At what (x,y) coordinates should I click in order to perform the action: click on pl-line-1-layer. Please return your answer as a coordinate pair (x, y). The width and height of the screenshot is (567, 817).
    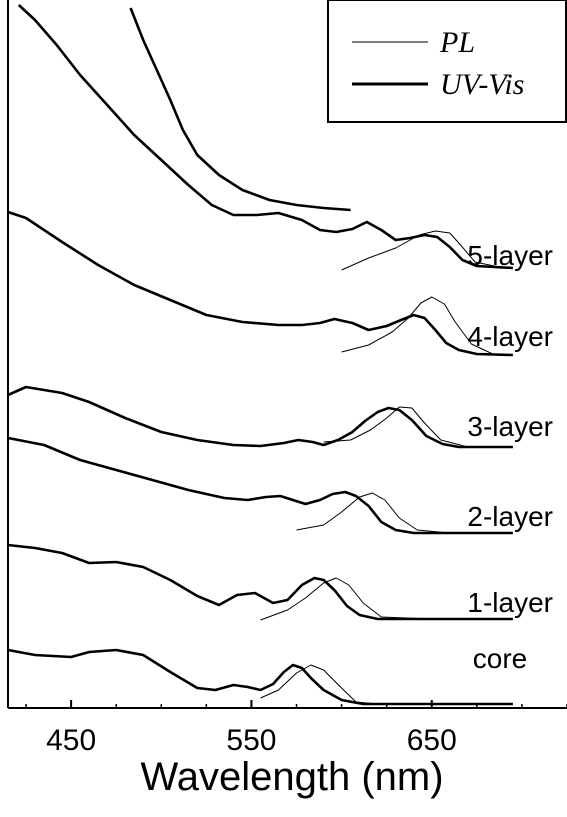
    Looking at the image, I should click on (346, 599).